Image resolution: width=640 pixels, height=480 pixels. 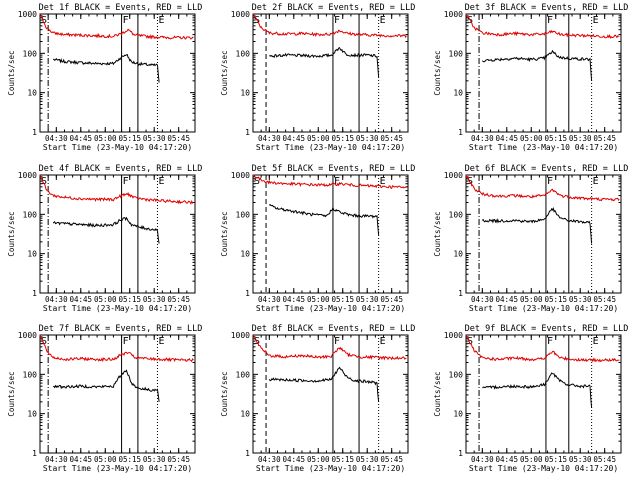 I want to click on panel-title: Det 1f BLACK = Events, RED = LLD, so click(x=121, y=8).